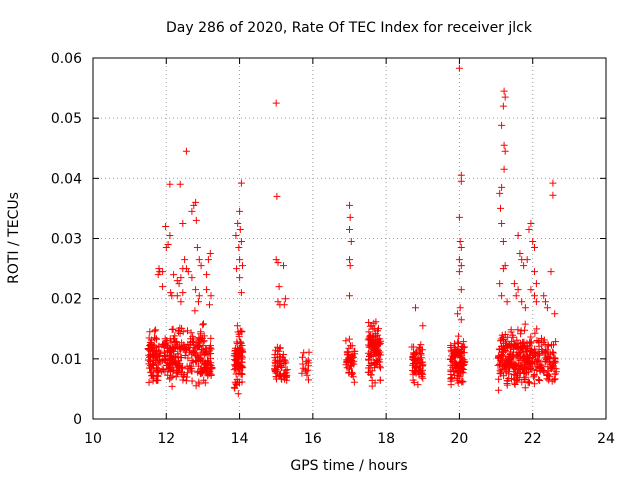 The height and width of the screenshot is (480, 640). What do you see at coordinates (66, 59) in the screenshot?
I see `y-tick-label: 0.06` at bounding box center [66, 59].